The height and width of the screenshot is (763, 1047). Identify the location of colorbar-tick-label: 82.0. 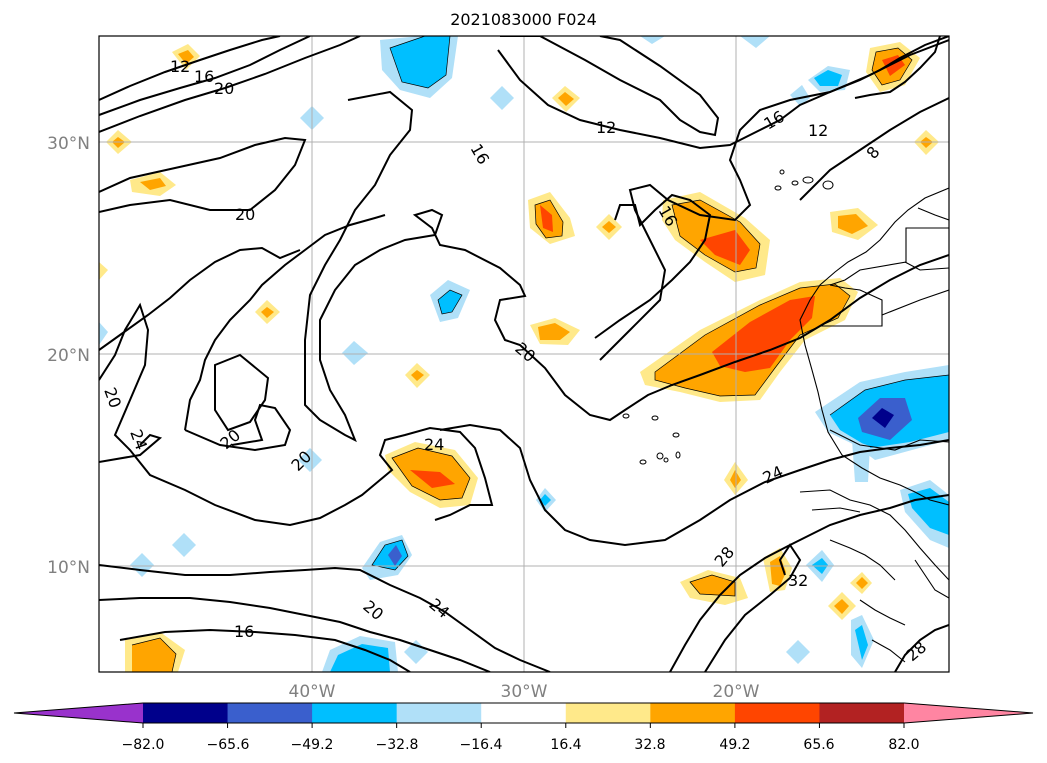
(903, 745).